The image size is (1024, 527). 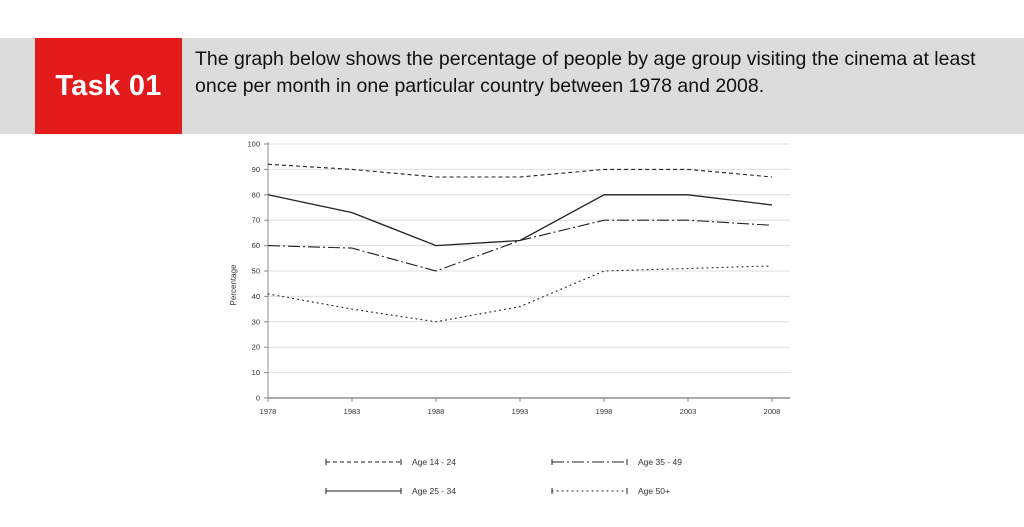 I want to click on y-tick-label: 70, so click(x=256, y=220).